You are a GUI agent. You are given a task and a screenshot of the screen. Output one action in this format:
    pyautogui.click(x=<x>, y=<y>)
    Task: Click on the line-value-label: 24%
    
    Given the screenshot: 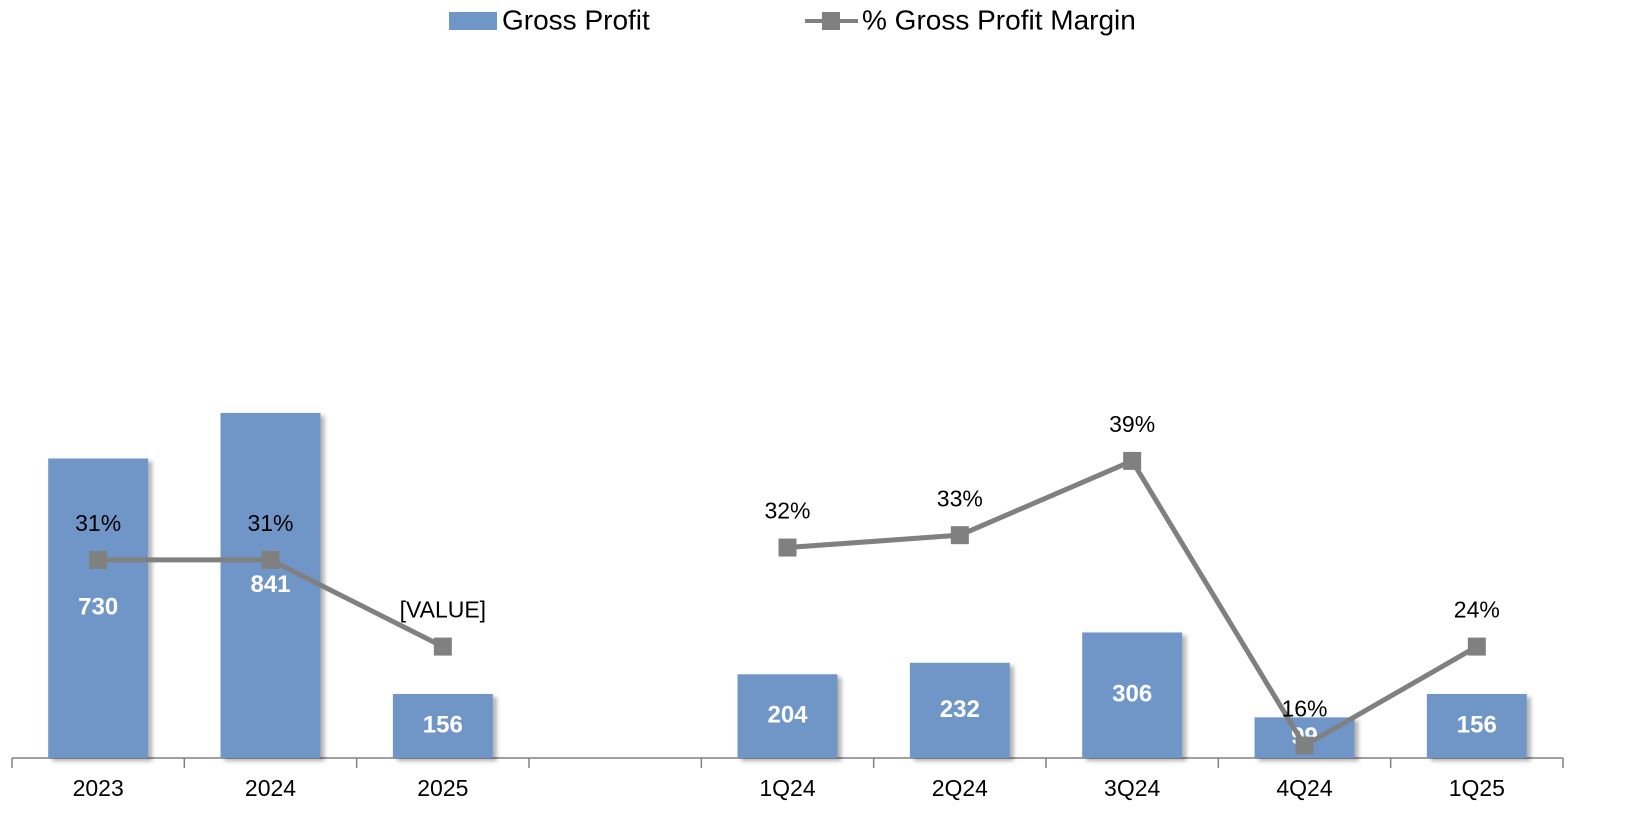 What is the action you would take?
    pyautogui.click(x=1477, y=610)
    